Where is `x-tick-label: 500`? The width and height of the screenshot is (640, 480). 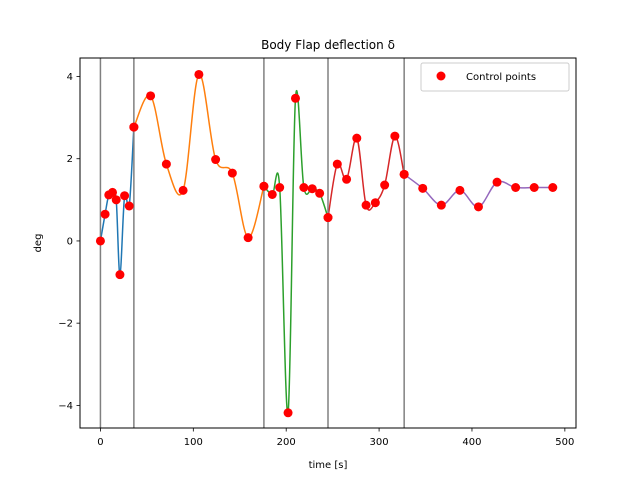 x-tick-label: 500 is located at coordinates (564, 442).